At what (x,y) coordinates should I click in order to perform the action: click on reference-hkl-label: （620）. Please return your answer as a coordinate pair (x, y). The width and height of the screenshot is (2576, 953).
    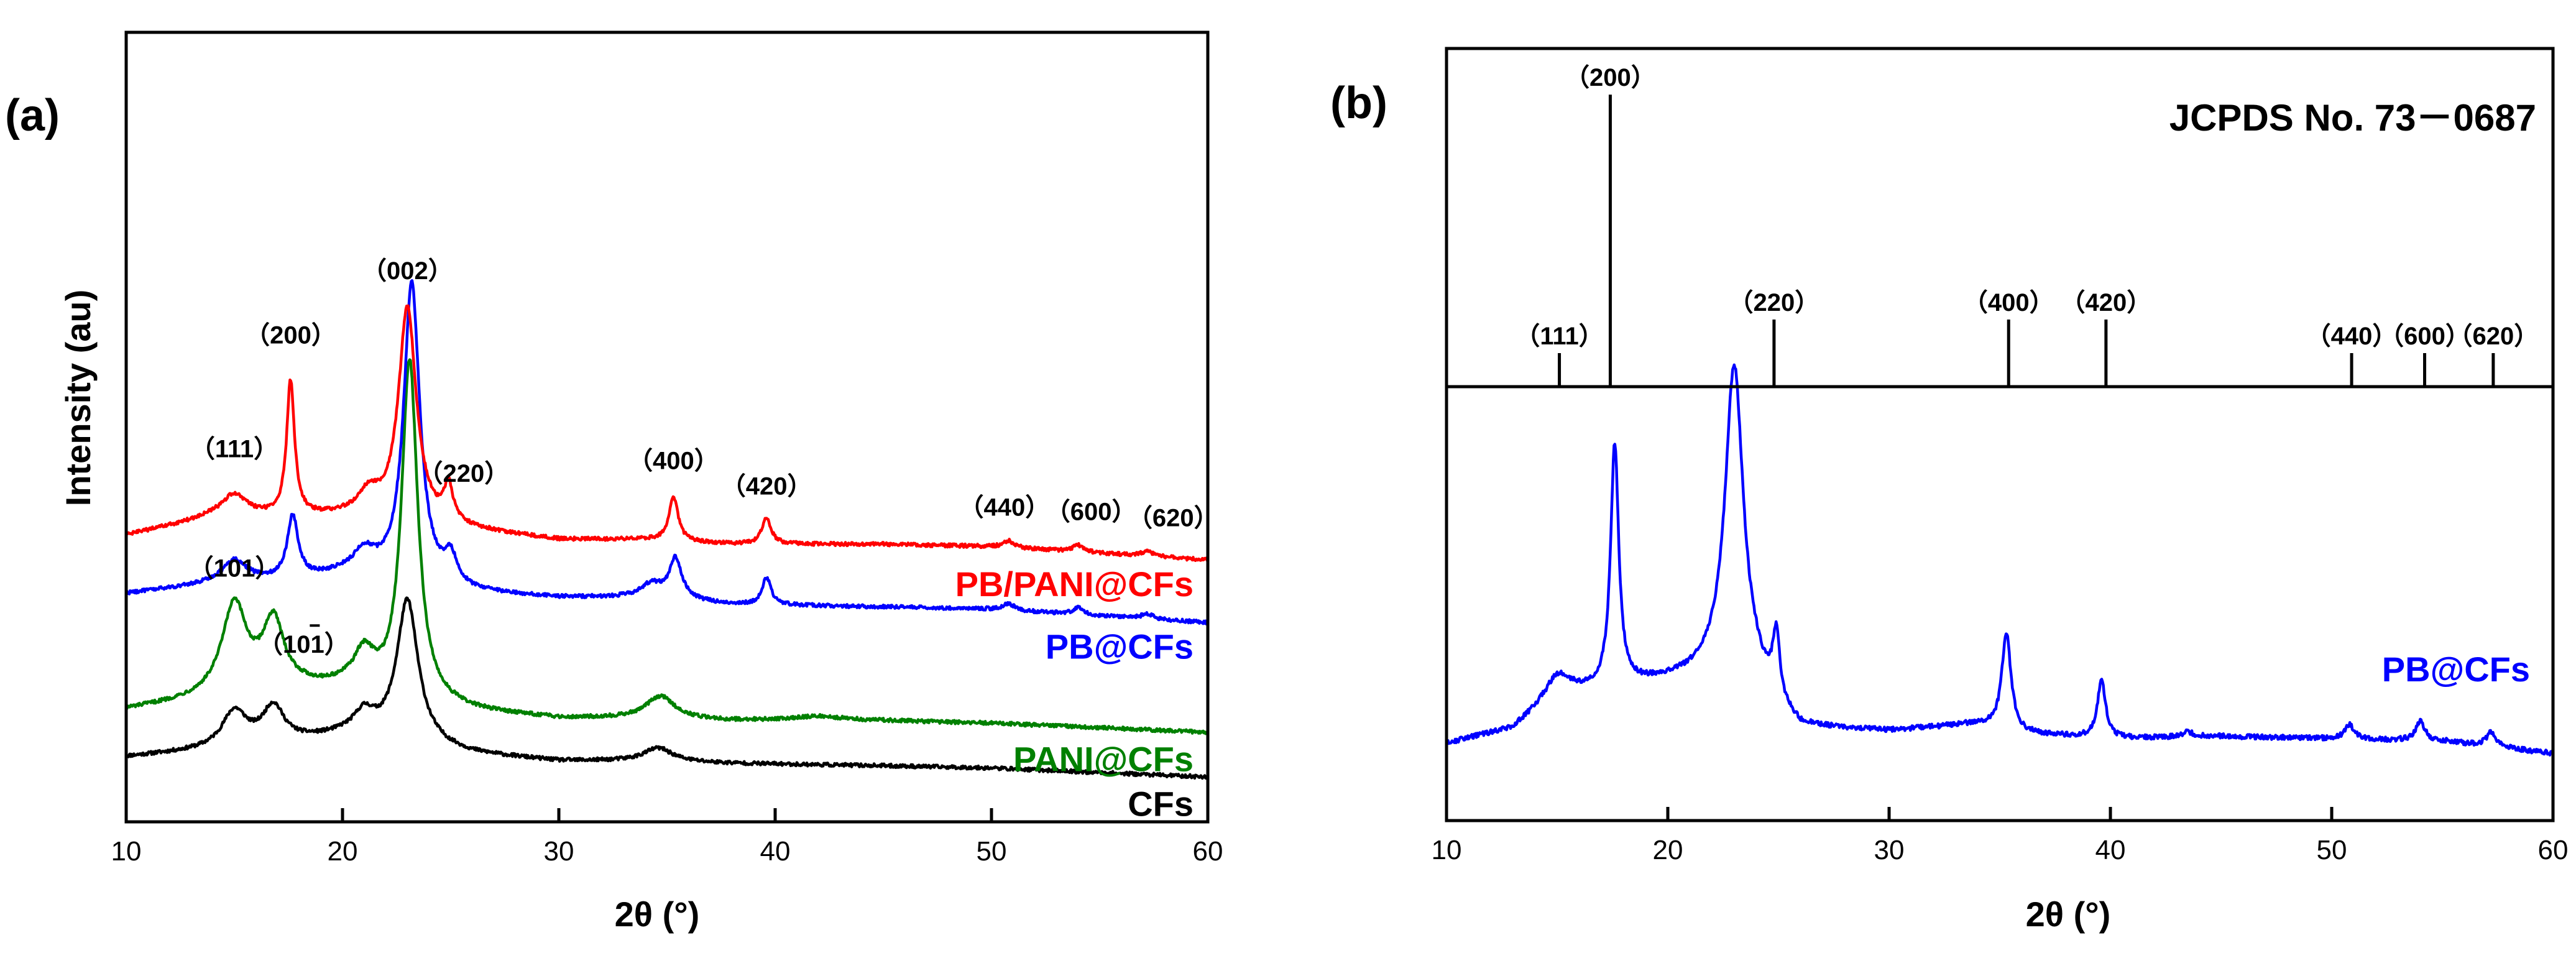
    Looking at the image, I should click on (2493, 336).